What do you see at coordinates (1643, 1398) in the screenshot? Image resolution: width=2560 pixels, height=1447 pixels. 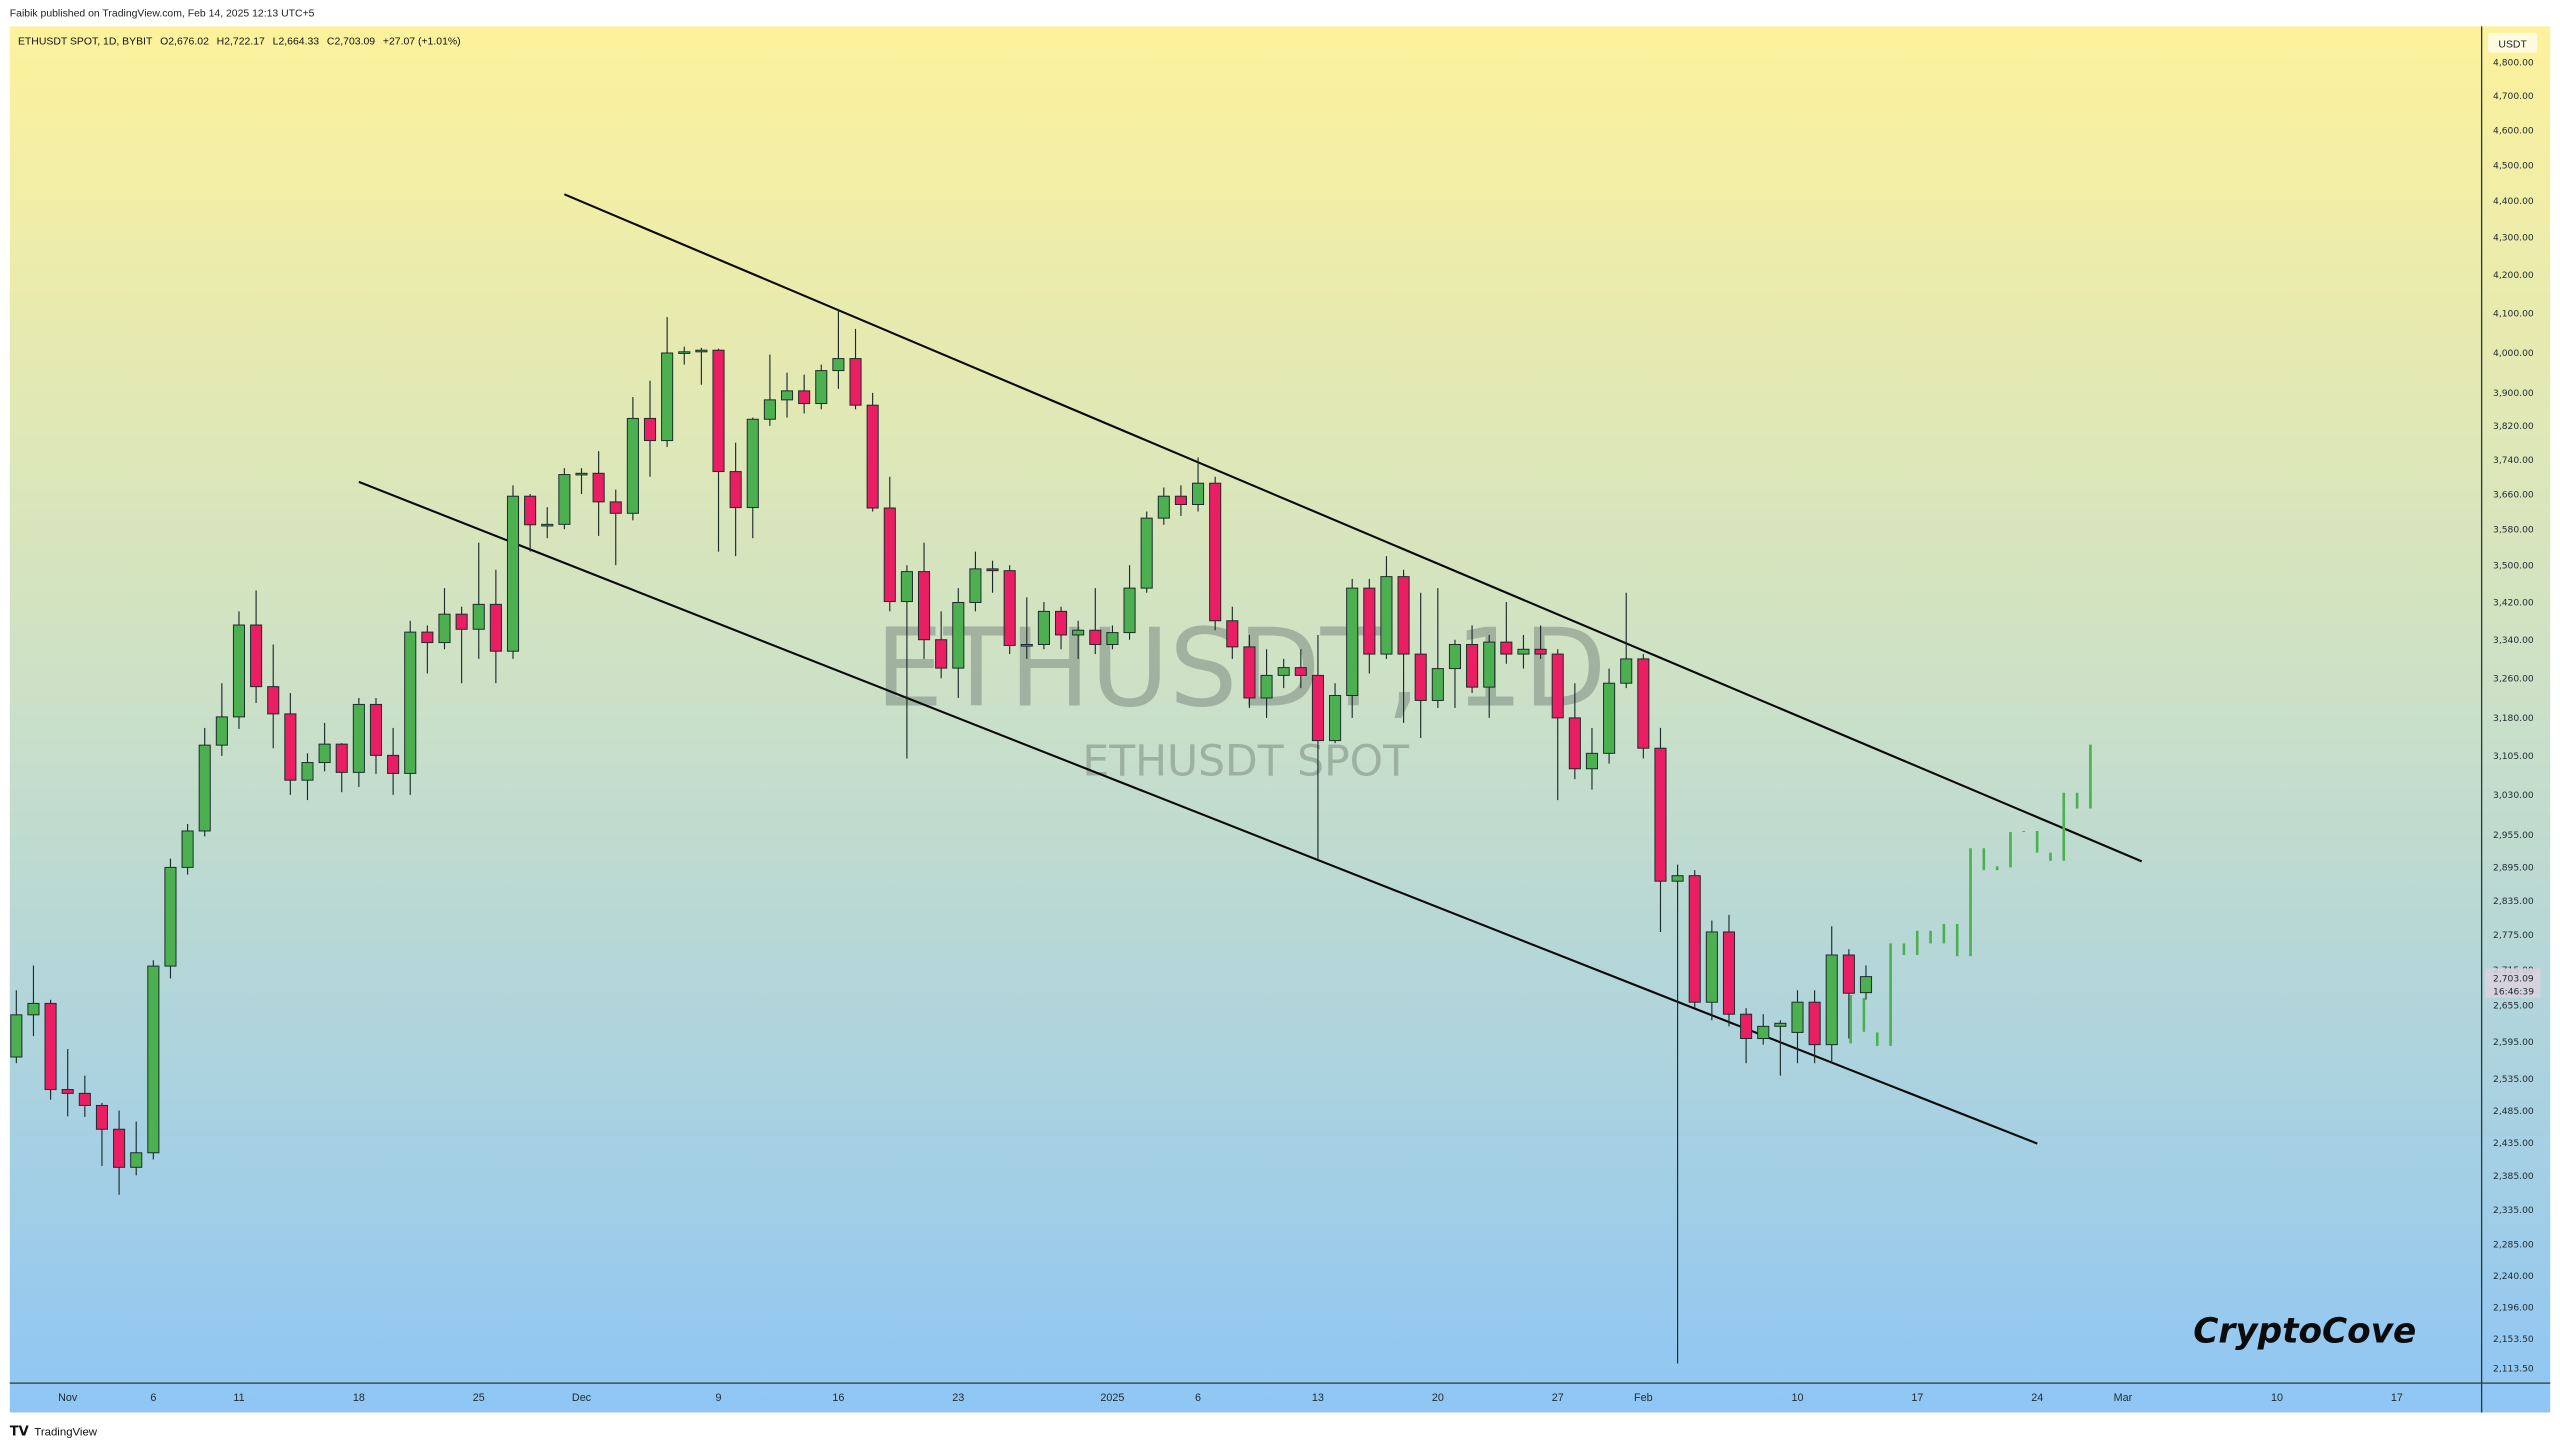 I see `time-tick-label: Feb` at bounding box center [1643, 1398].